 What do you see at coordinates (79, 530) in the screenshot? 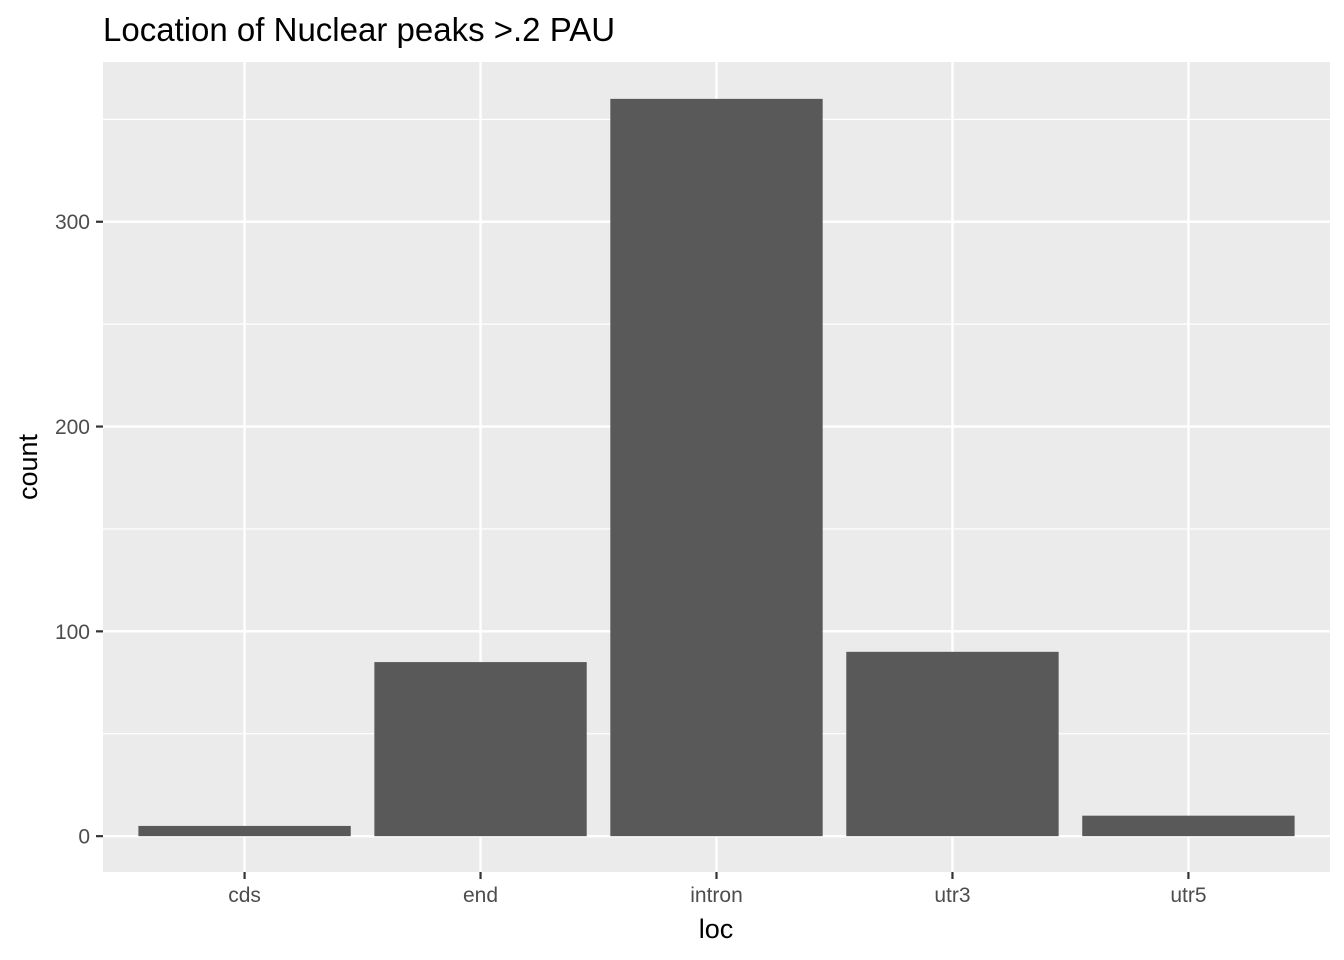
I see `y-axis: 0 100 200 300` at bounding box center [79, 530].